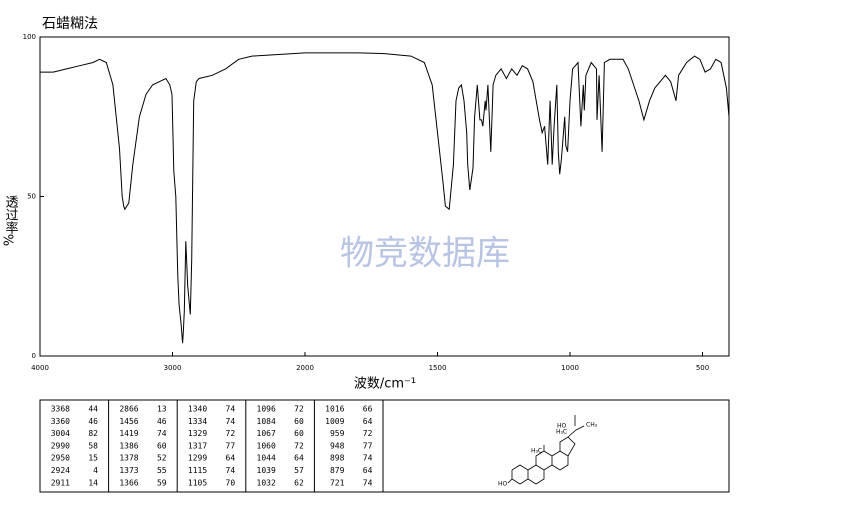  I want to click on peak-wavenumber: 879, so click(337, 470).